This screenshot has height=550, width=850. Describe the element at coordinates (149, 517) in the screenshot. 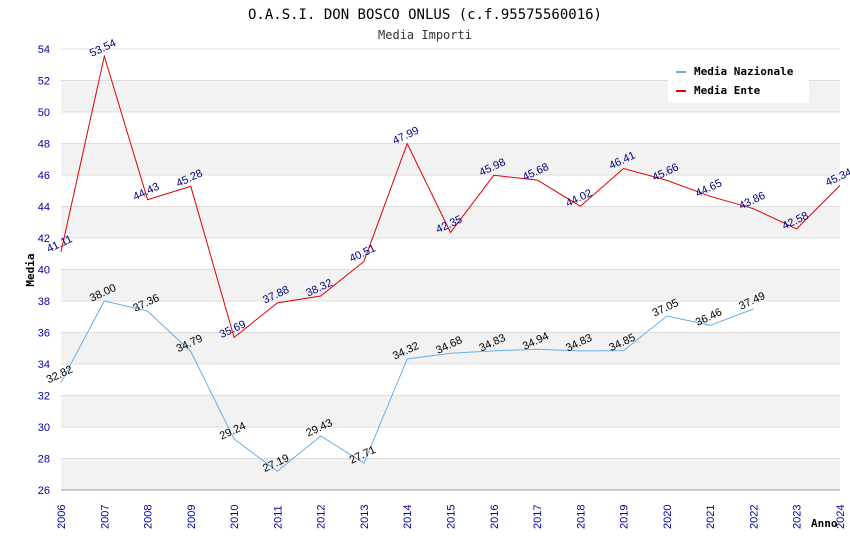

I see `x-tick-label: 2008` at that location.